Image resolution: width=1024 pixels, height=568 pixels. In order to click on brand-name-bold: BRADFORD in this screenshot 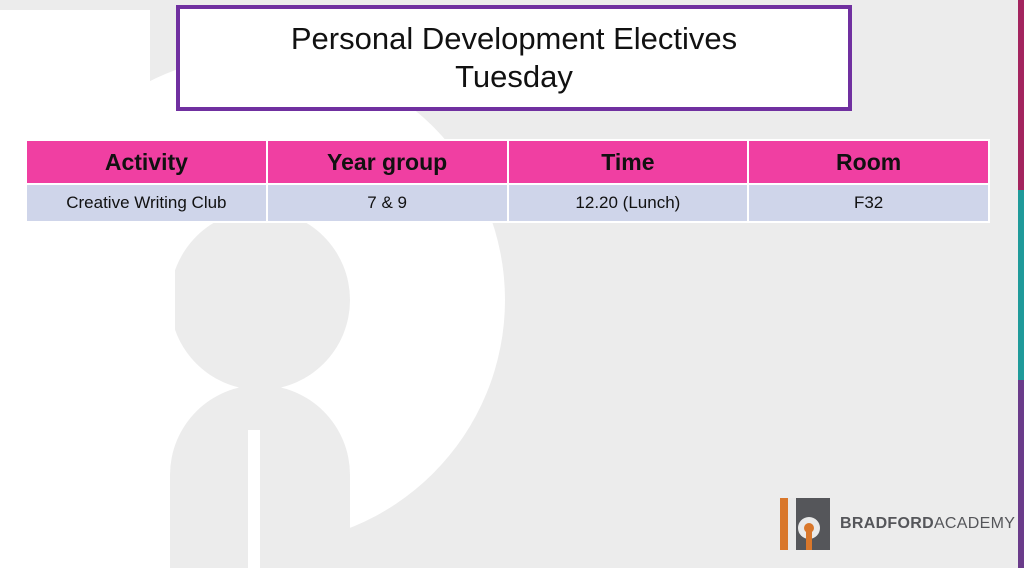, I will do `click(887, 523)`.